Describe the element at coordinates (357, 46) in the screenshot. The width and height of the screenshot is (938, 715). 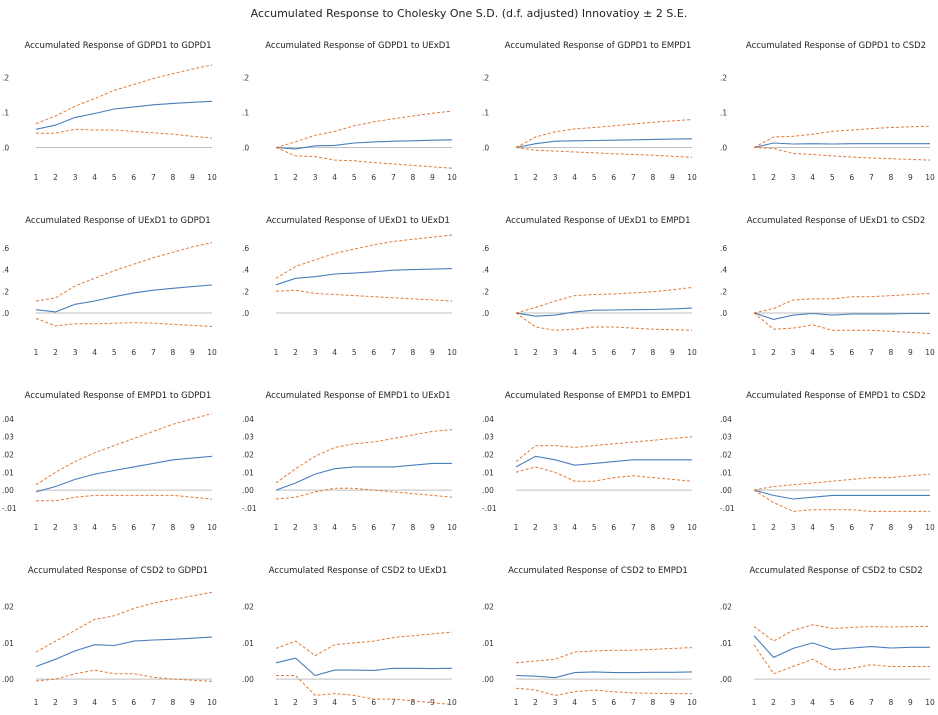
I see `panel-title: Accumulated Response of GDPD1 to UExD1` at that location.